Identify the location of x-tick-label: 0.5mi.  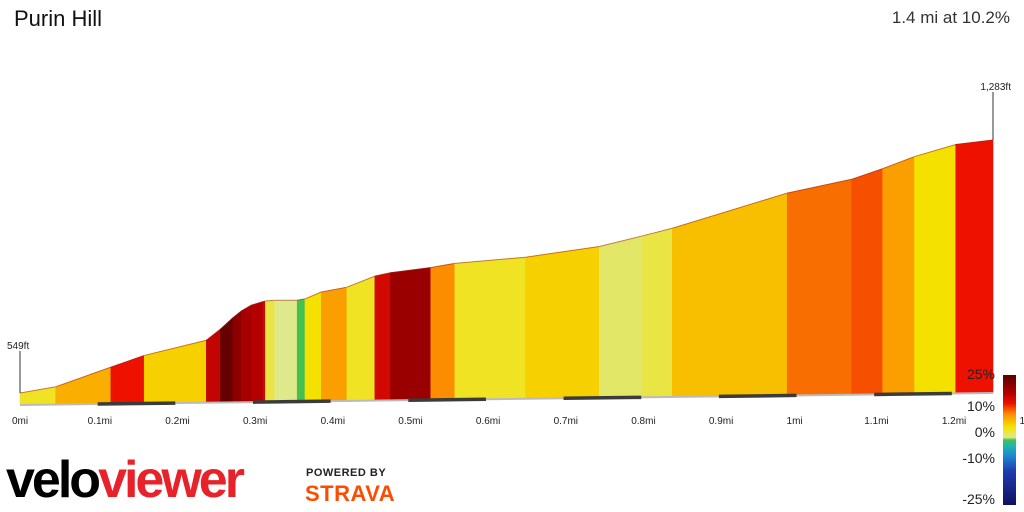
(410, 421).